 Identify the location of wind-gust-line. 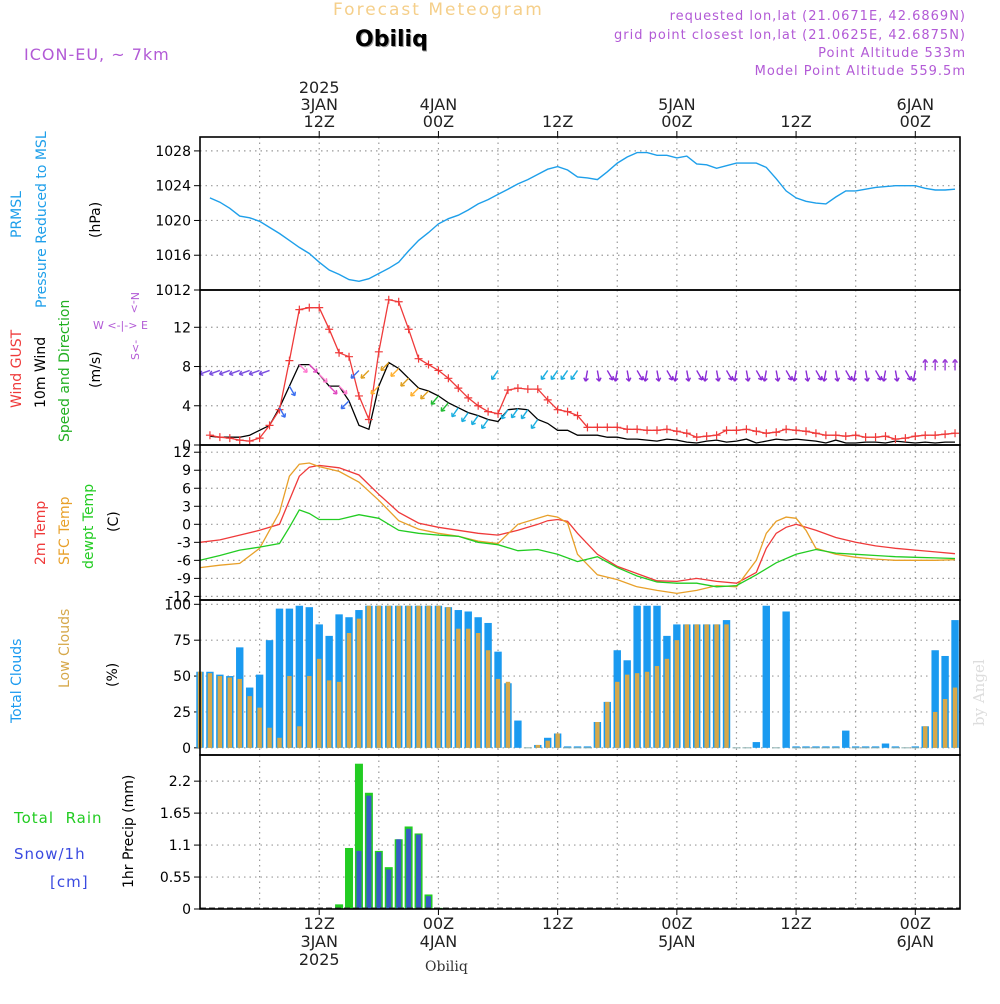
(582, 370).